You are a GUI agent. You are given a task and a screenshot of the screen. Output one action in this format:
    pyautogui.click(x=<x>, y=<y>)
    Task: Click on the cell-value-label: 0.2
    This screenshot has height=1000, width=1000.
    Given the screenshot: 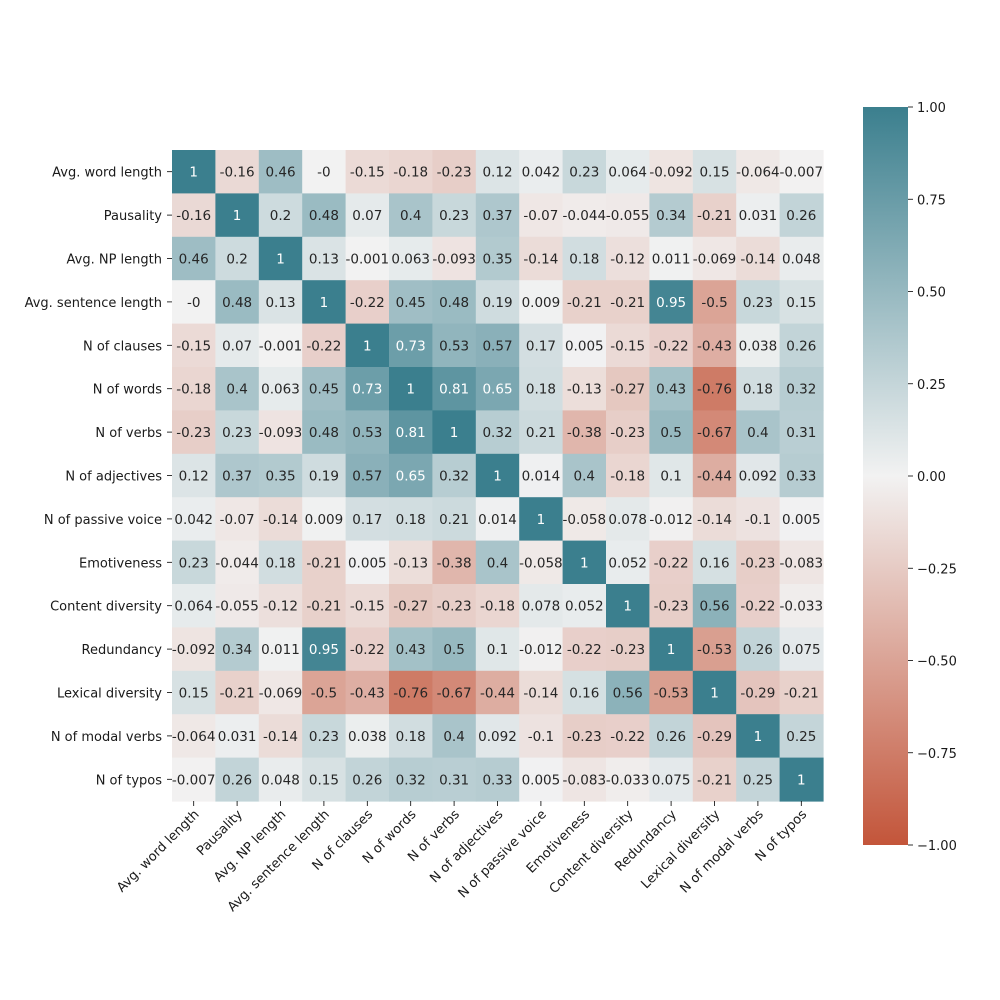 What is the action you would take?
    pyautogui.click(x=236, y=260)
    